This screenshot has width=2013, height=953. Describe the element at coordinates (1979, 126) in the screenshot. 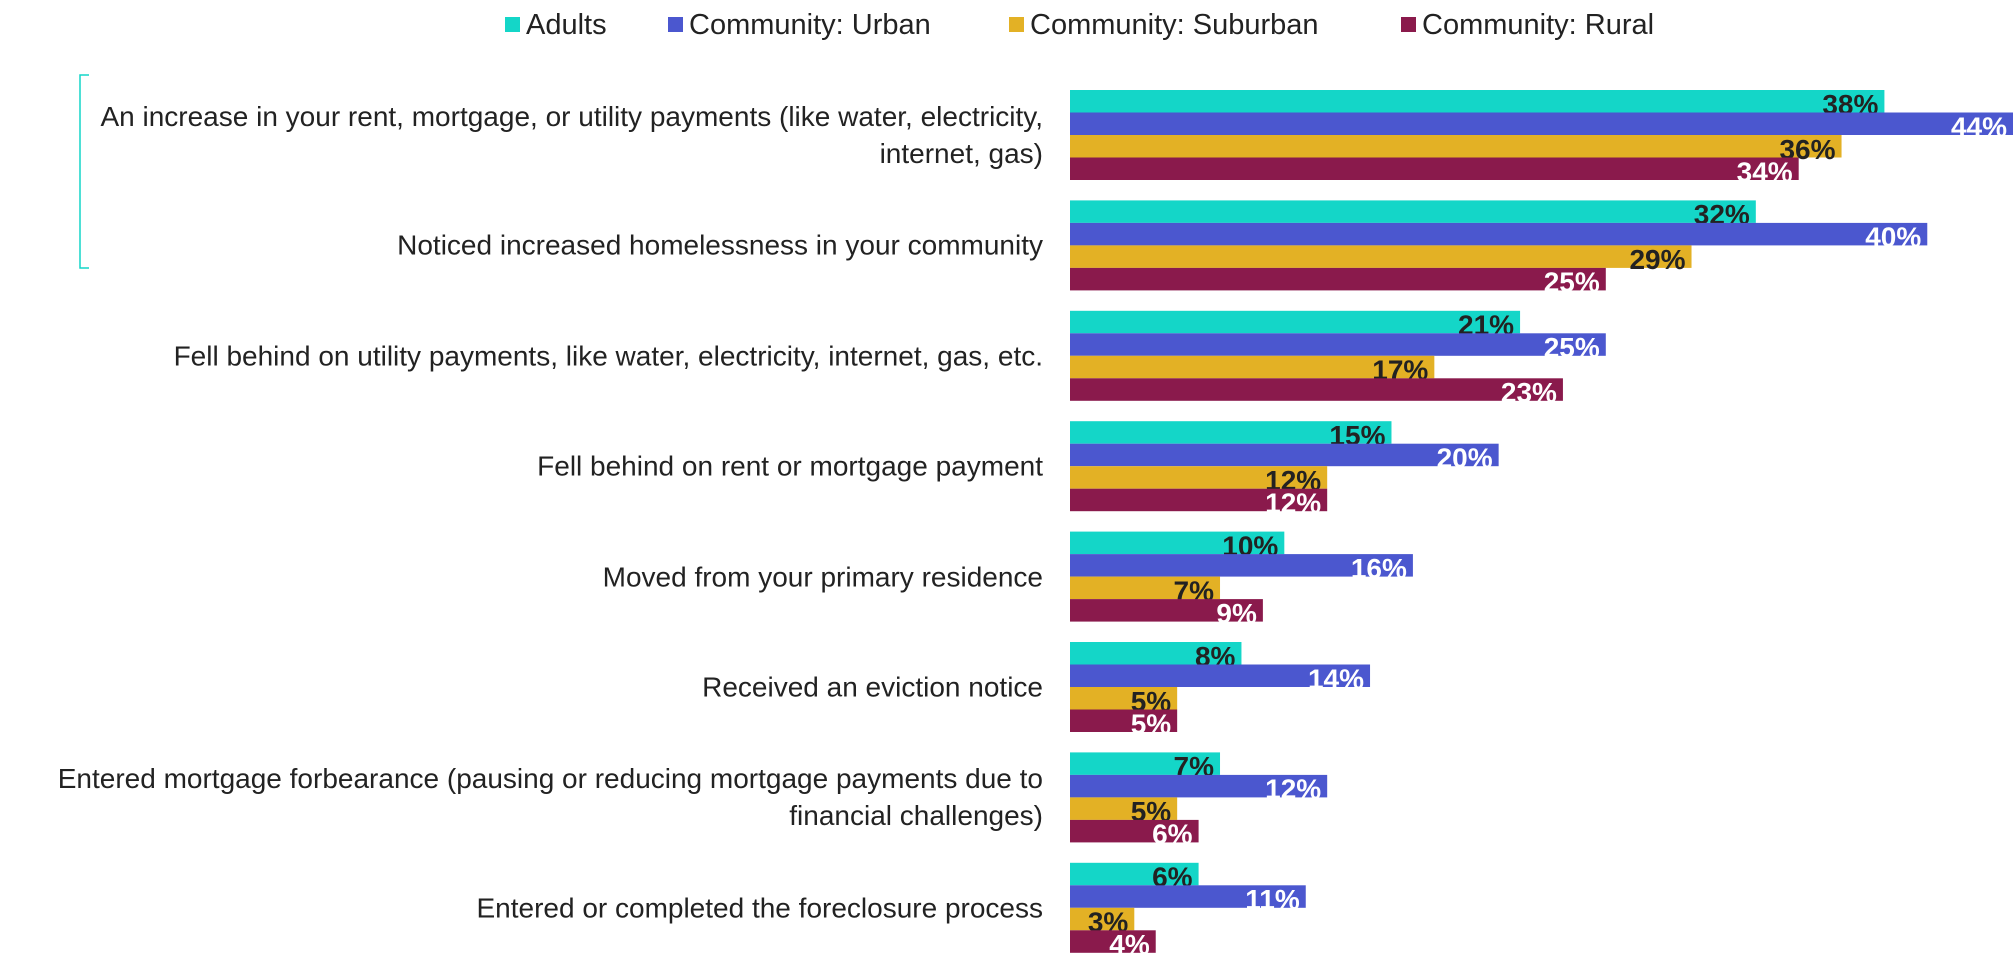

I see `value-label: 44%` at that location.